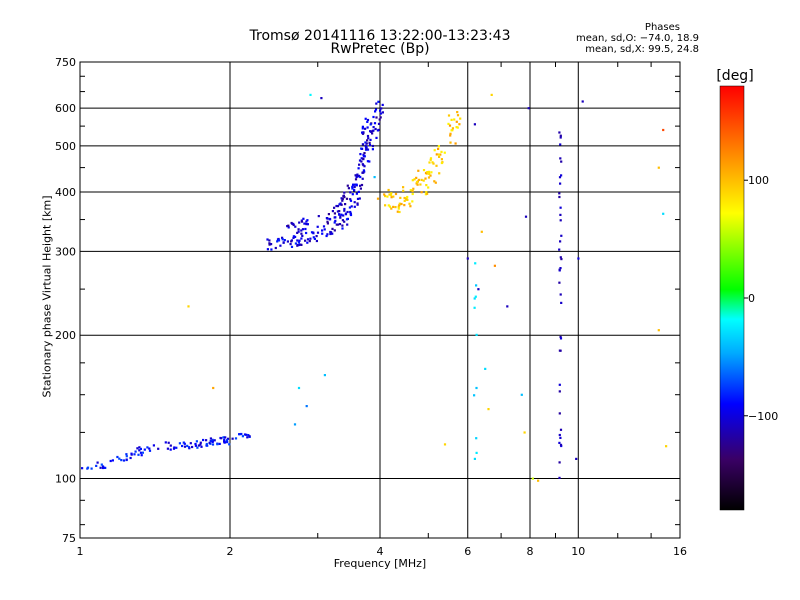  Describe the element at coordinates (761, 298) in the screenshot. I see `colorbar-ticks: −100 0 100` at that location.